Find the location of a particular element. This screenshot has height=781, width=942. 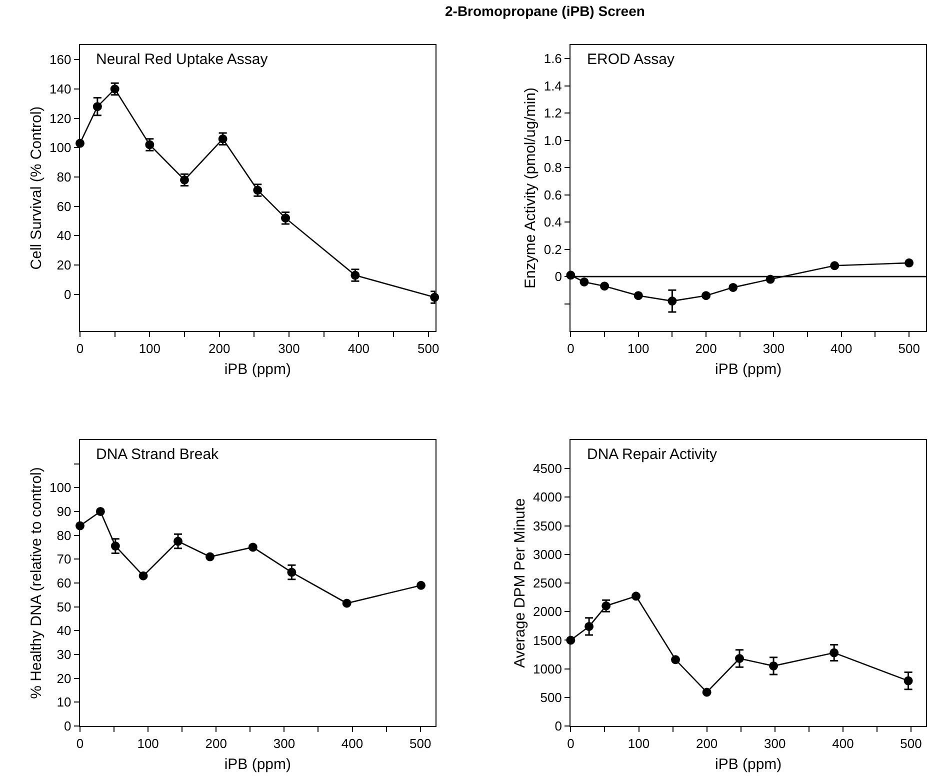

y-axis-title: Cell Survival (% Control) is located at coordinates (36, 188).